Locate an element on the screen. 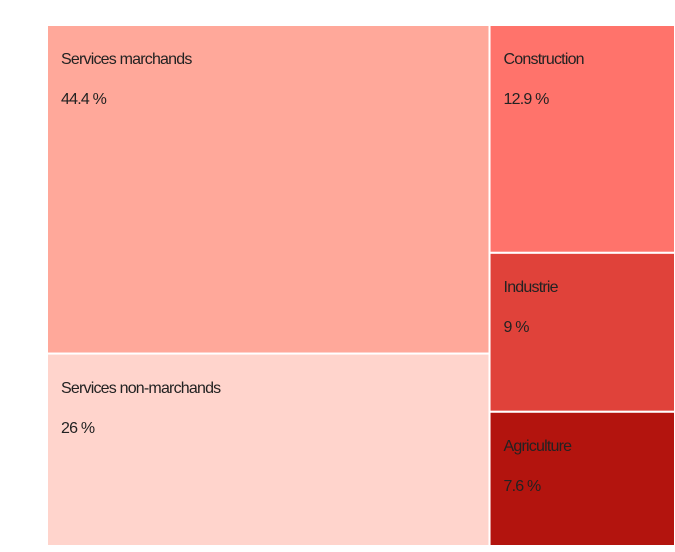  value-label: 9 % is located at coordinates (517, 327).